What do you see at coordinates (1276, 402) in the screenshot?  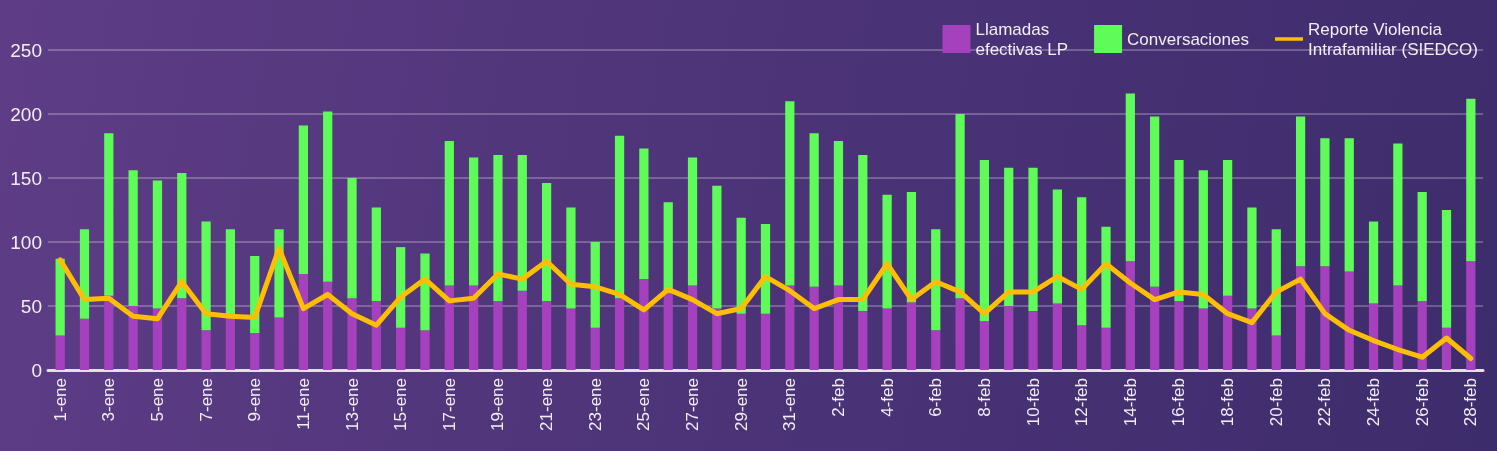 I see `x-tick-label: 20-feb` at bounding box center [1276, 402].